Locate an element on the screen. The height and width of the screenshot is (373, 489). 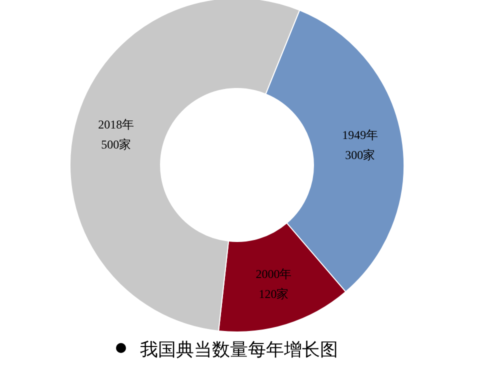
slice-label: 2018年 is located at coordinates (116, 124).